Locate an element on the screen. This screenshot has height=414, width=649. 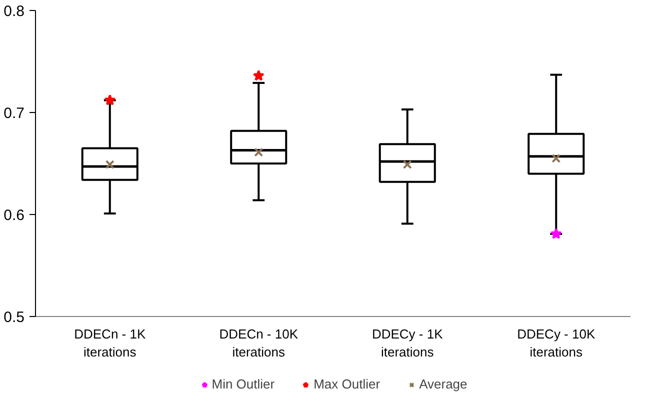
x-tick-label: DDECn - 10K iterations is located at coordinates (258, 343).